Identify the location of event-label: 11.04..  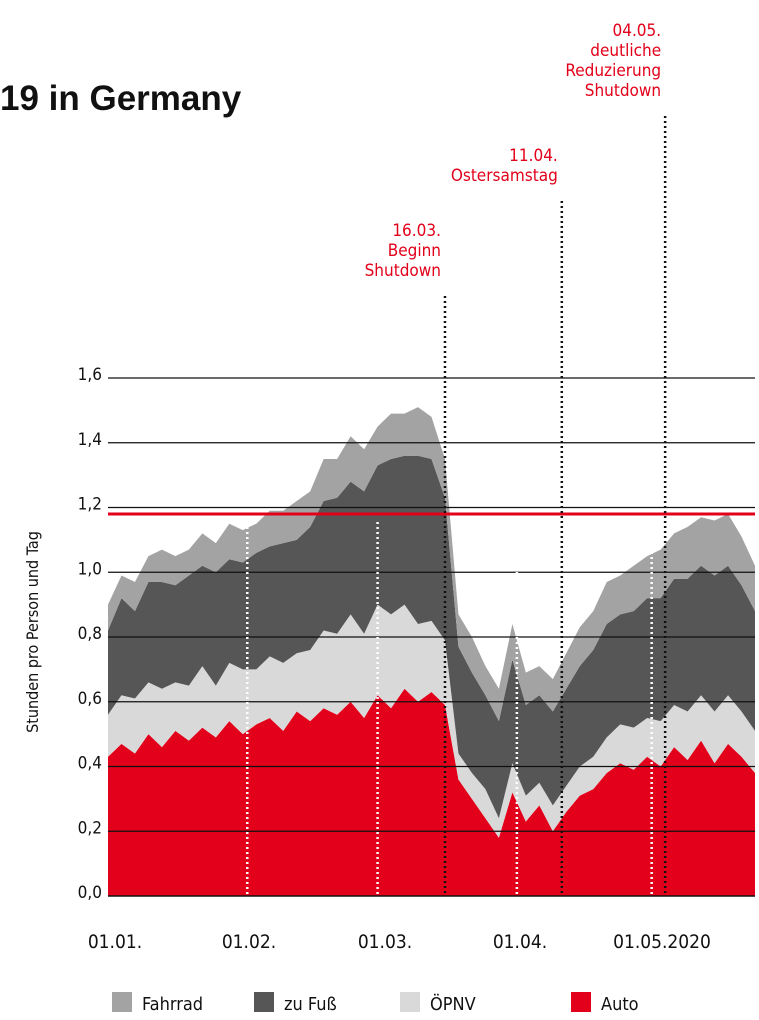
(533, 156).